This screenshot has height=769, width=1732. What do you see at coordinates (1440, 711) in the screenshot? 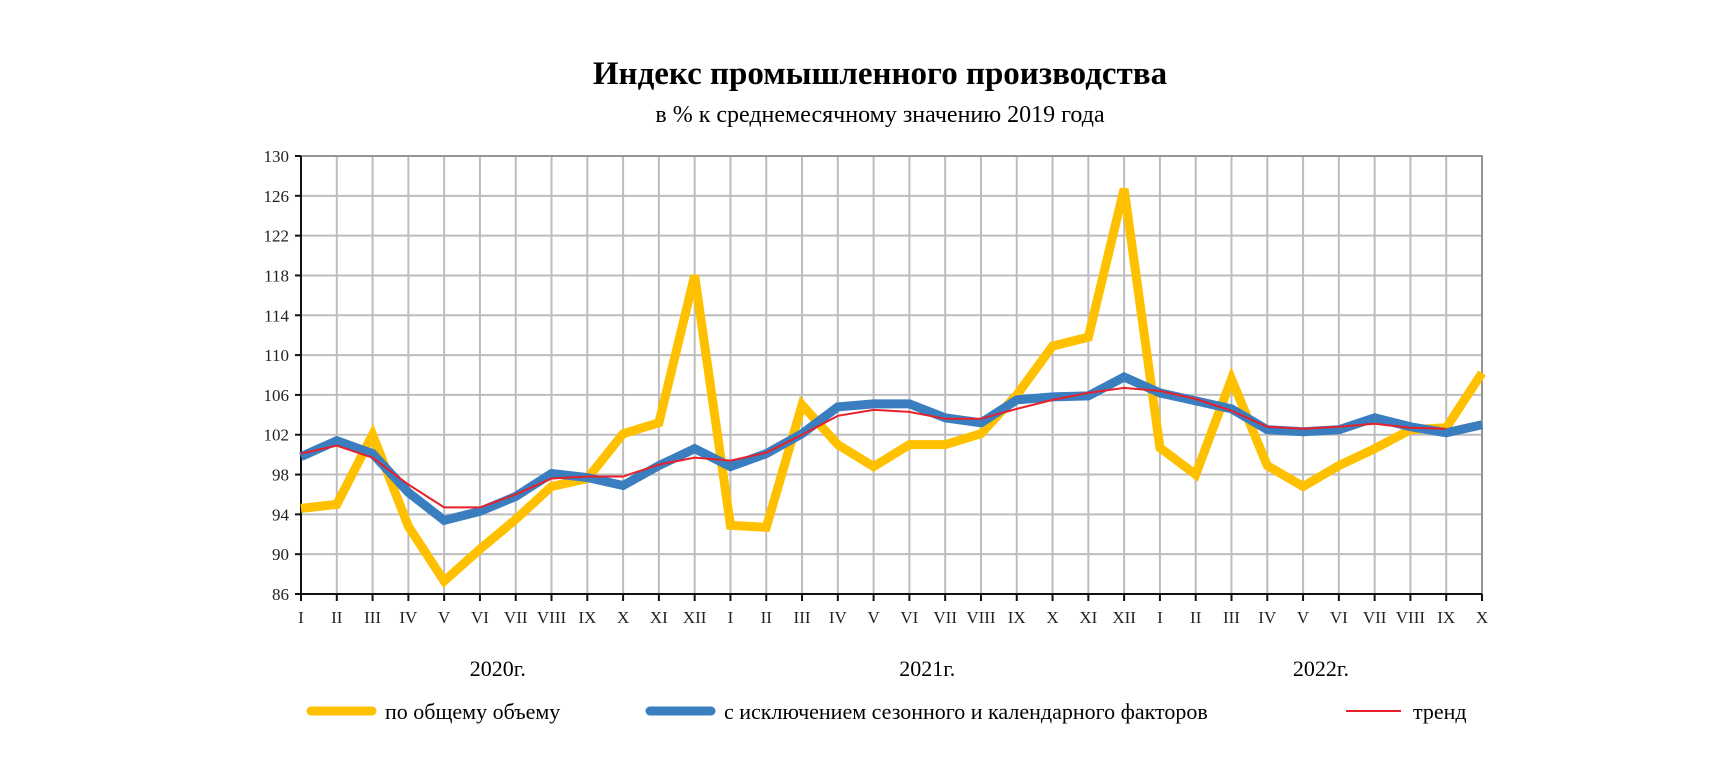
I see `legend-label-3: тренд` at bounding box center [1440, 711].